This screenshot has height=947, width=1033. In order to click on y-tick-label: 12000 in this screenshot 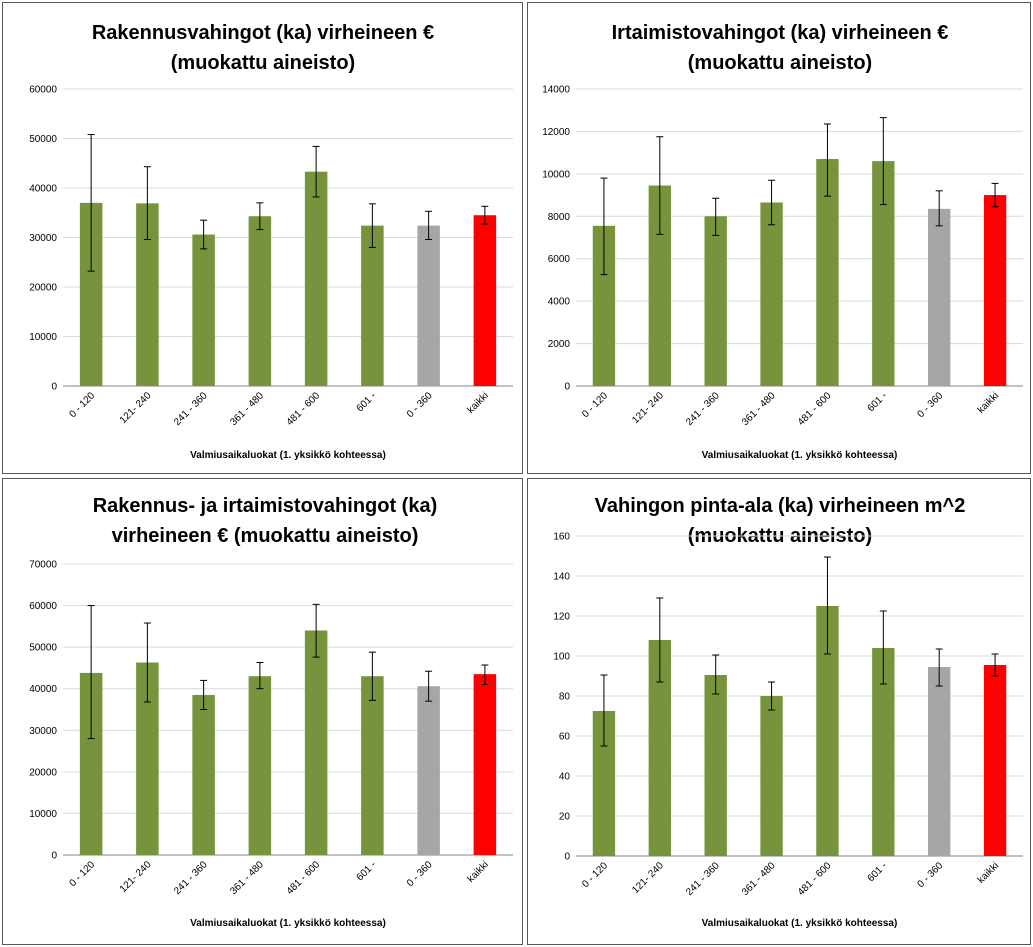, I will do `click(556, 132)`.